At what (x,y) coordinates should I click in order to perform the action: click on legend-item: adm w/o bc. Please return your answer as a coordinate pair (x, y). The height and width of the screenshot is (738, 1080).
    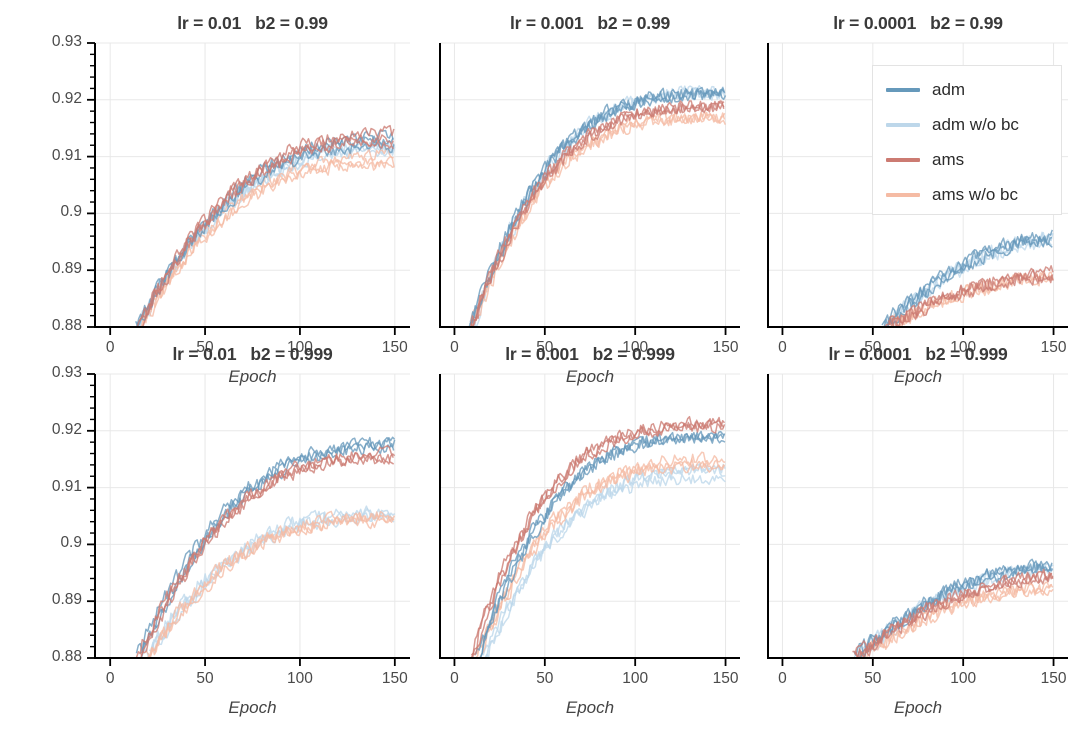
    Looking at the image, I should click on (952, 125).